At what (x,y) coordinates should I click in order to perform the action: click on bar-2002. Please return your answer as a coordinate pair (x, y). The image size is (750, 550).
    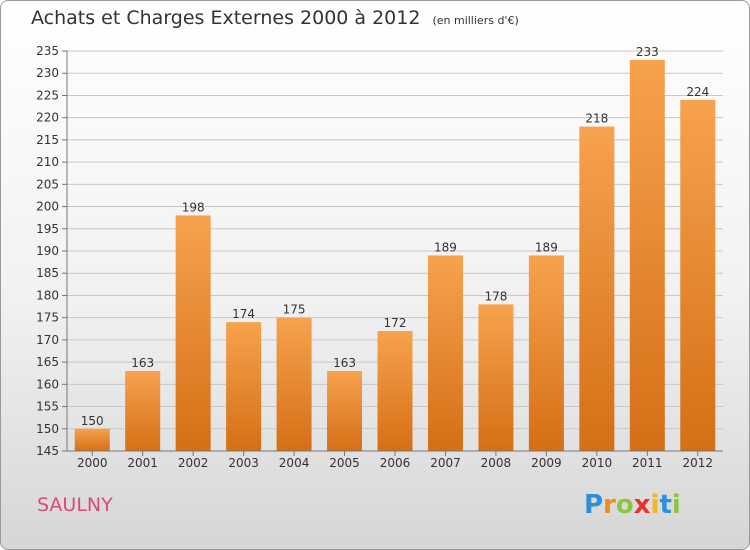
    Looking at the image, I should click on (193, 333).